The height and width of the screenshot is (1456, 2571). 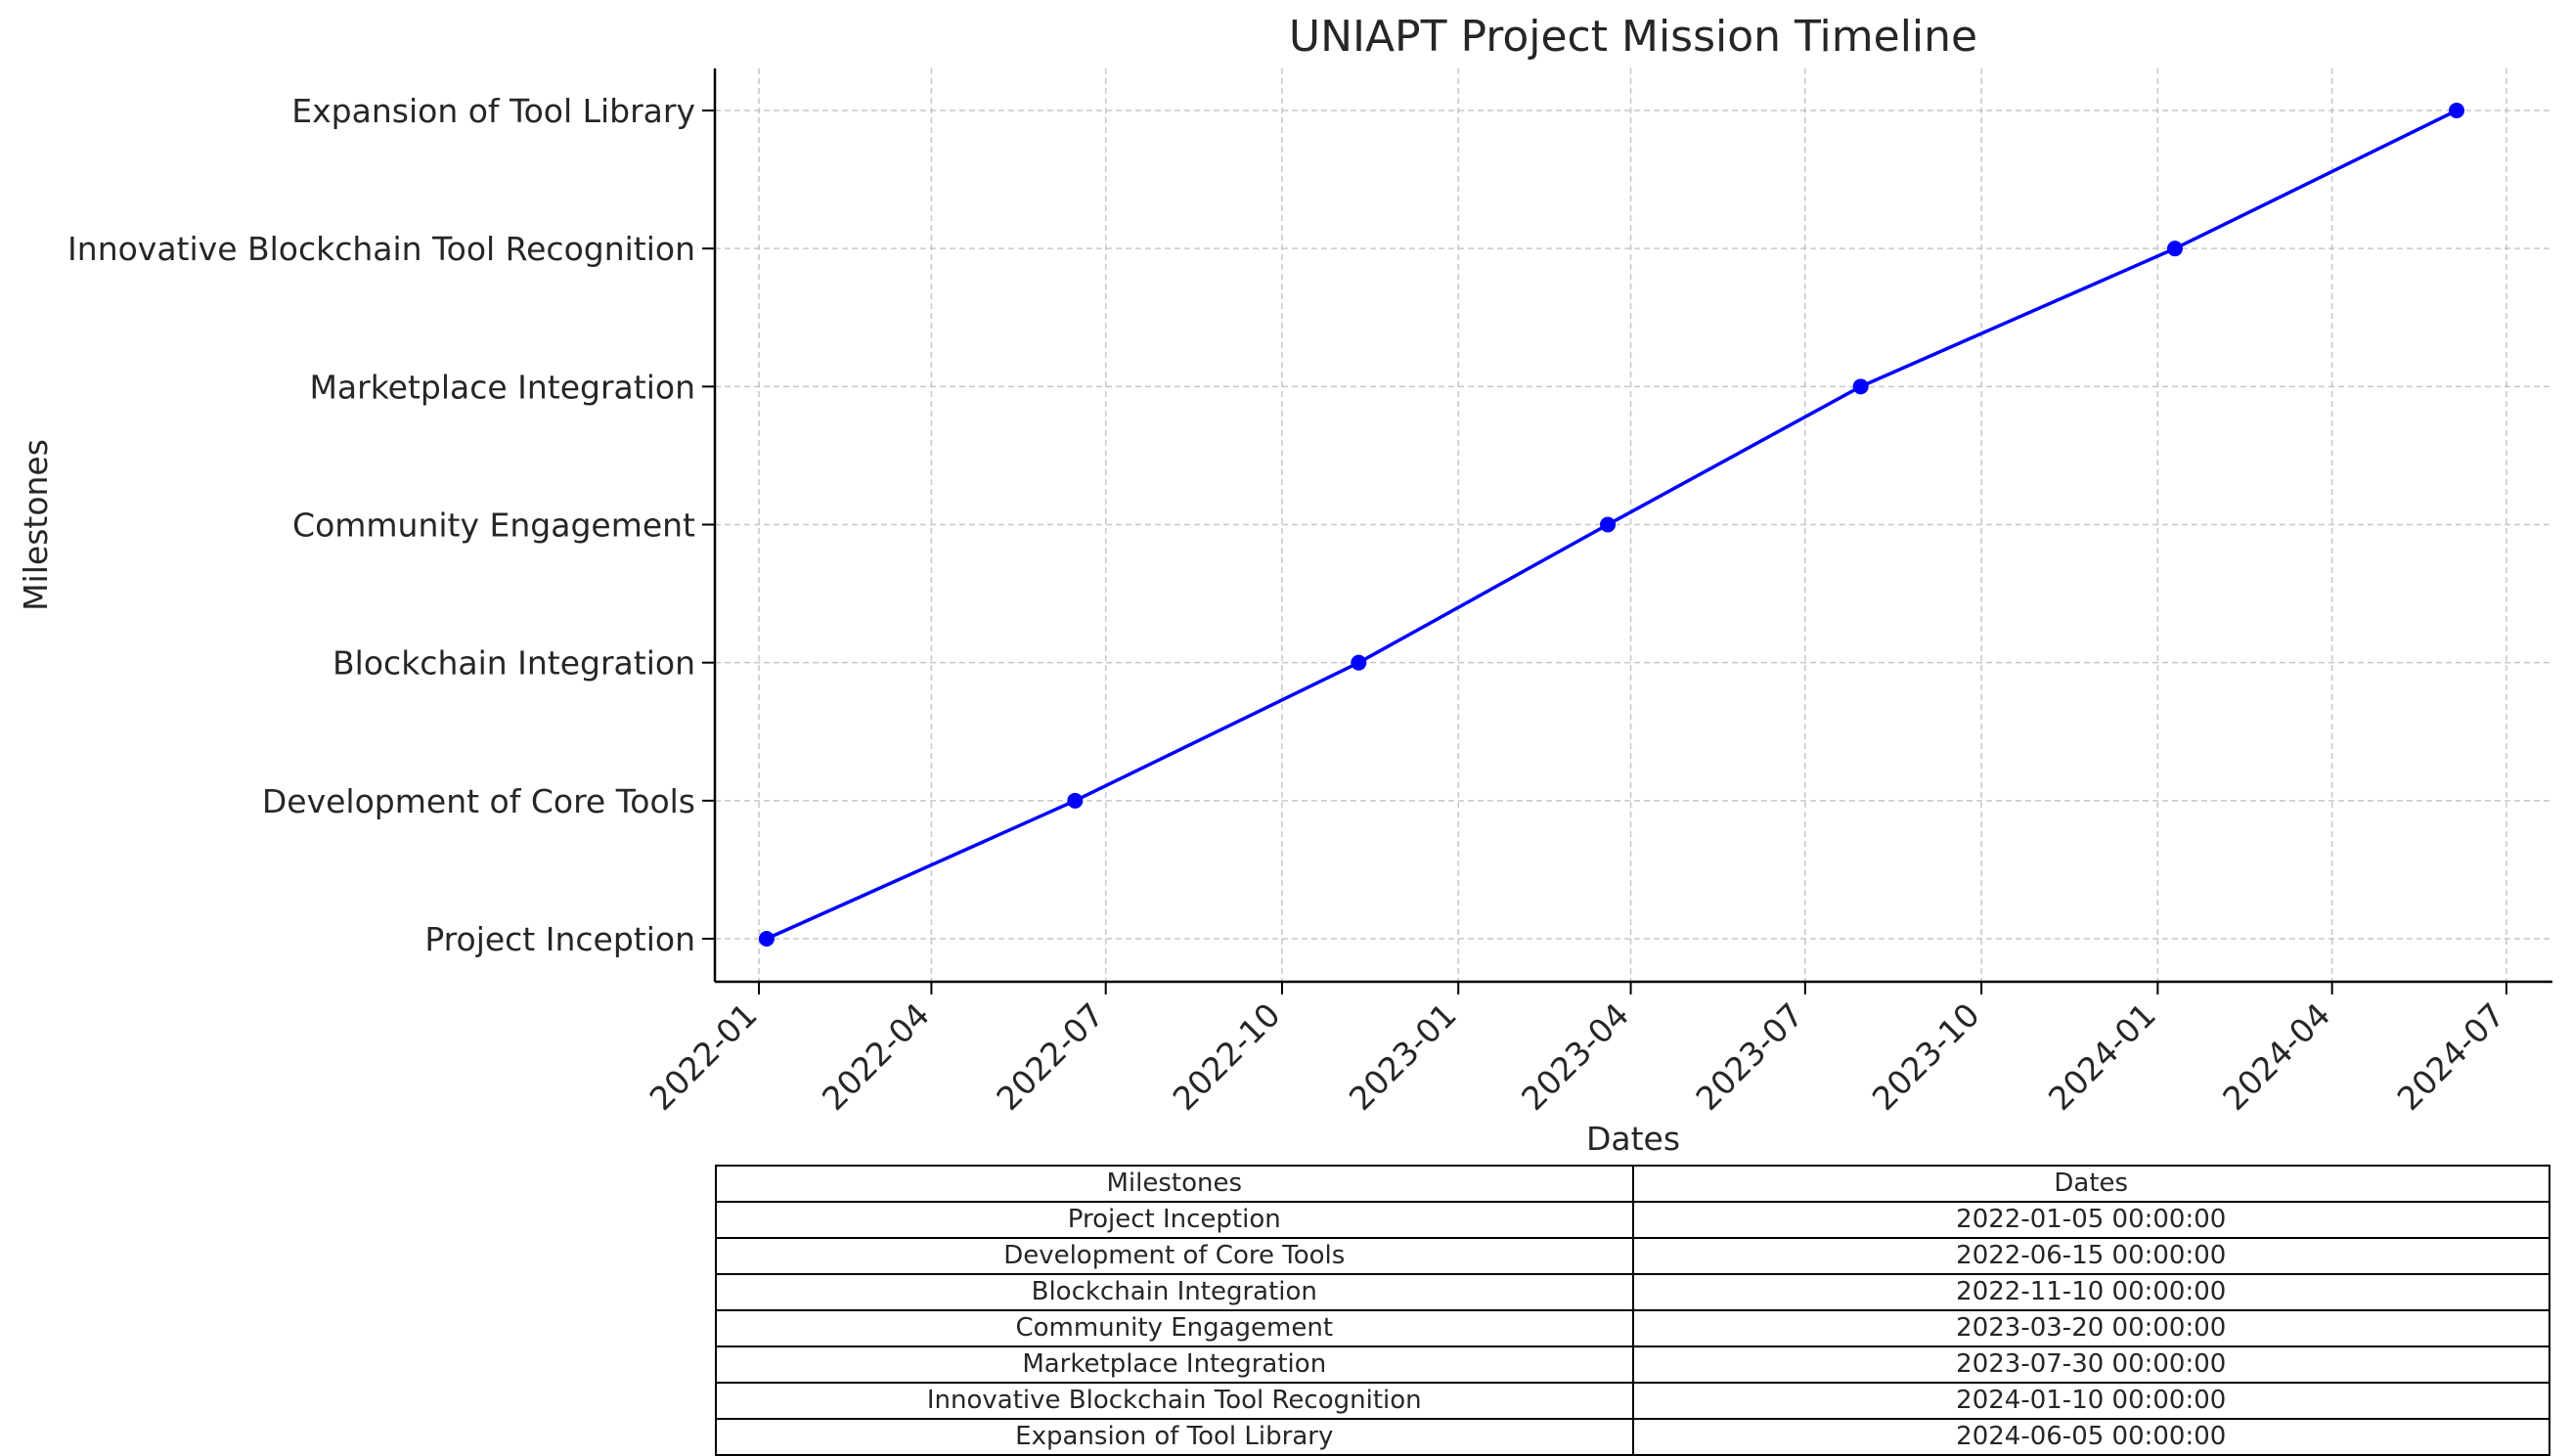 I want to click on y-tick-label: Project Inception, so click(x=559, y=939).